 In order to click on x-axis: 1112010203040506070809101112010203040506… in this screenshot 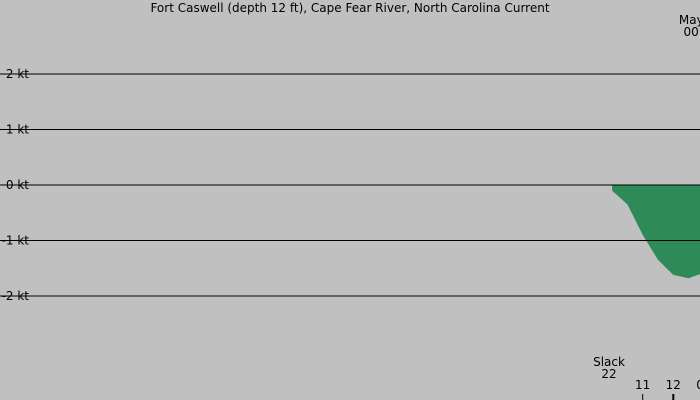, I will do `click(667, 389)`.